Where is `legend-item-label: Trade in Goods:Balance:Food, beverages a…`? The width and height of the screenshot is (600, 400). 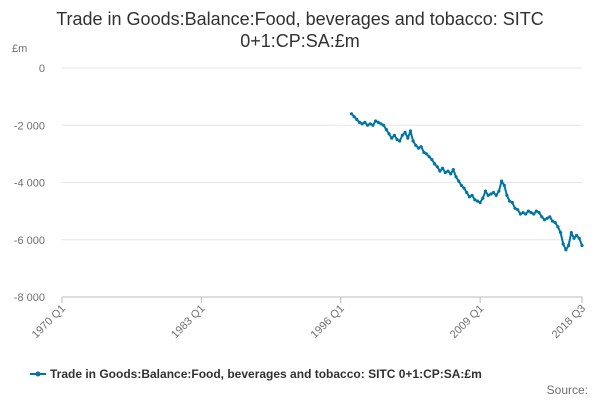 legend-item-label: Trade in Goods:Balance:Food, beverages a… is located at coordinates (266, 374).